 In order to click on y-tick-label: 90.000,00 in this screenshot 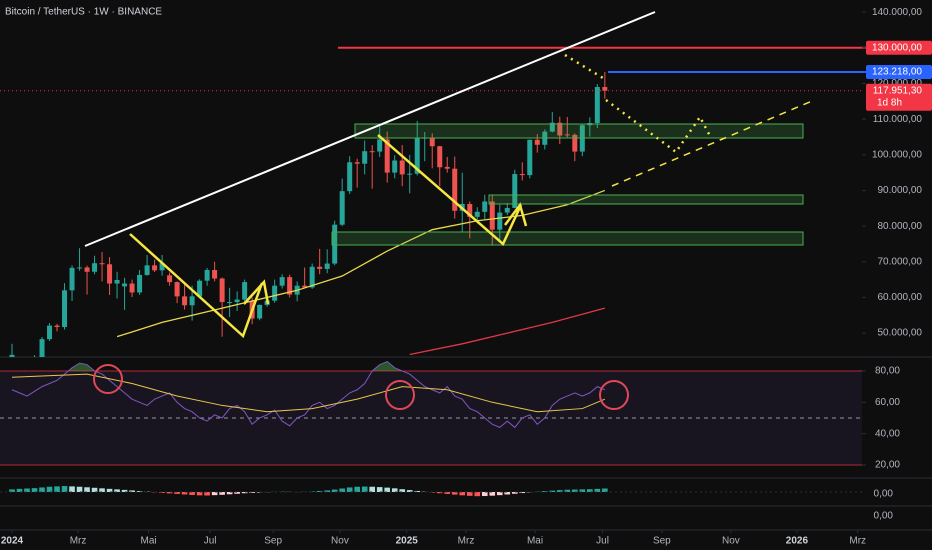, I will do `click(900, 190)`.